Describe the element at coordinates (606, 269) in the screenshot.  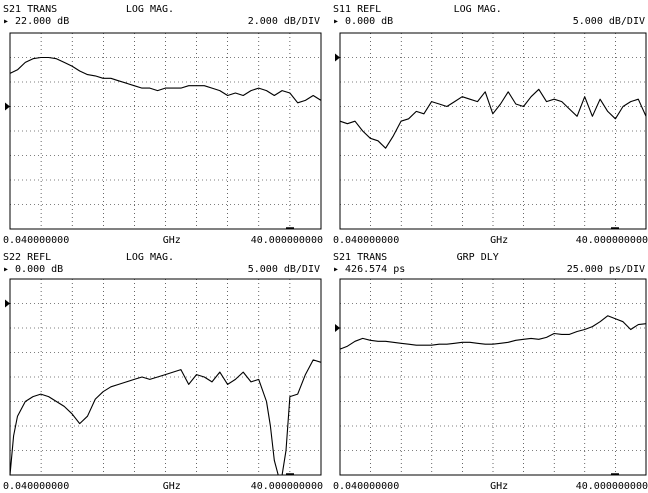
I see `scale-label: 25.000 ps/DIV` at that location.